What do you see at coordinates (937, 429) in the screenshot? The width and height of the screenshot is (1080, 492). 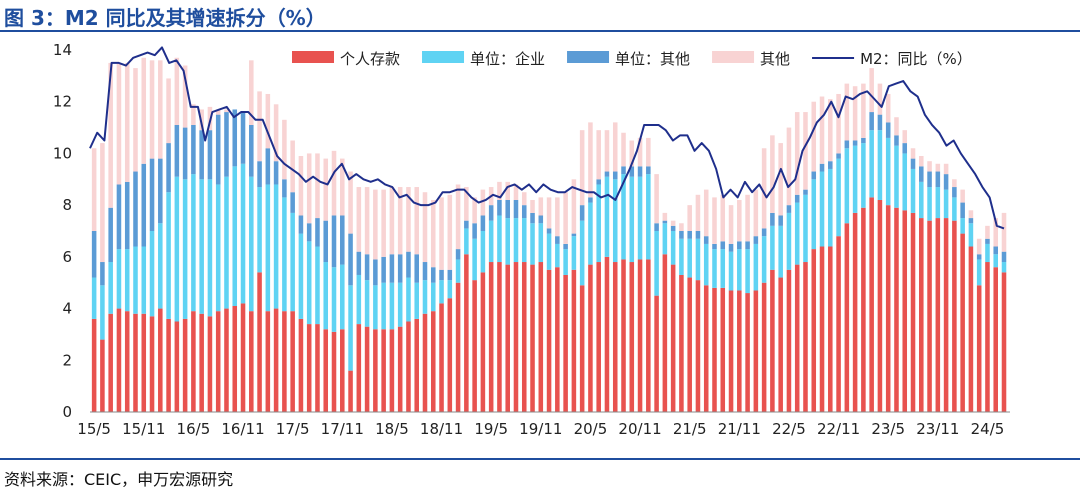 I see `x-tick-label: 23/11` at bounding box center [937, 429].